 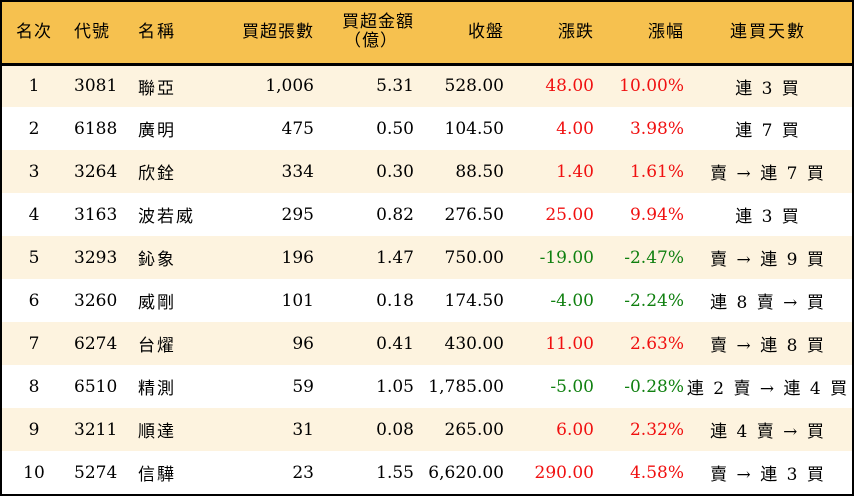 What do you see at coordinates (96, 257) in the screenshot?
I see `code-cell: 3293` at bounding box center [96, 257].